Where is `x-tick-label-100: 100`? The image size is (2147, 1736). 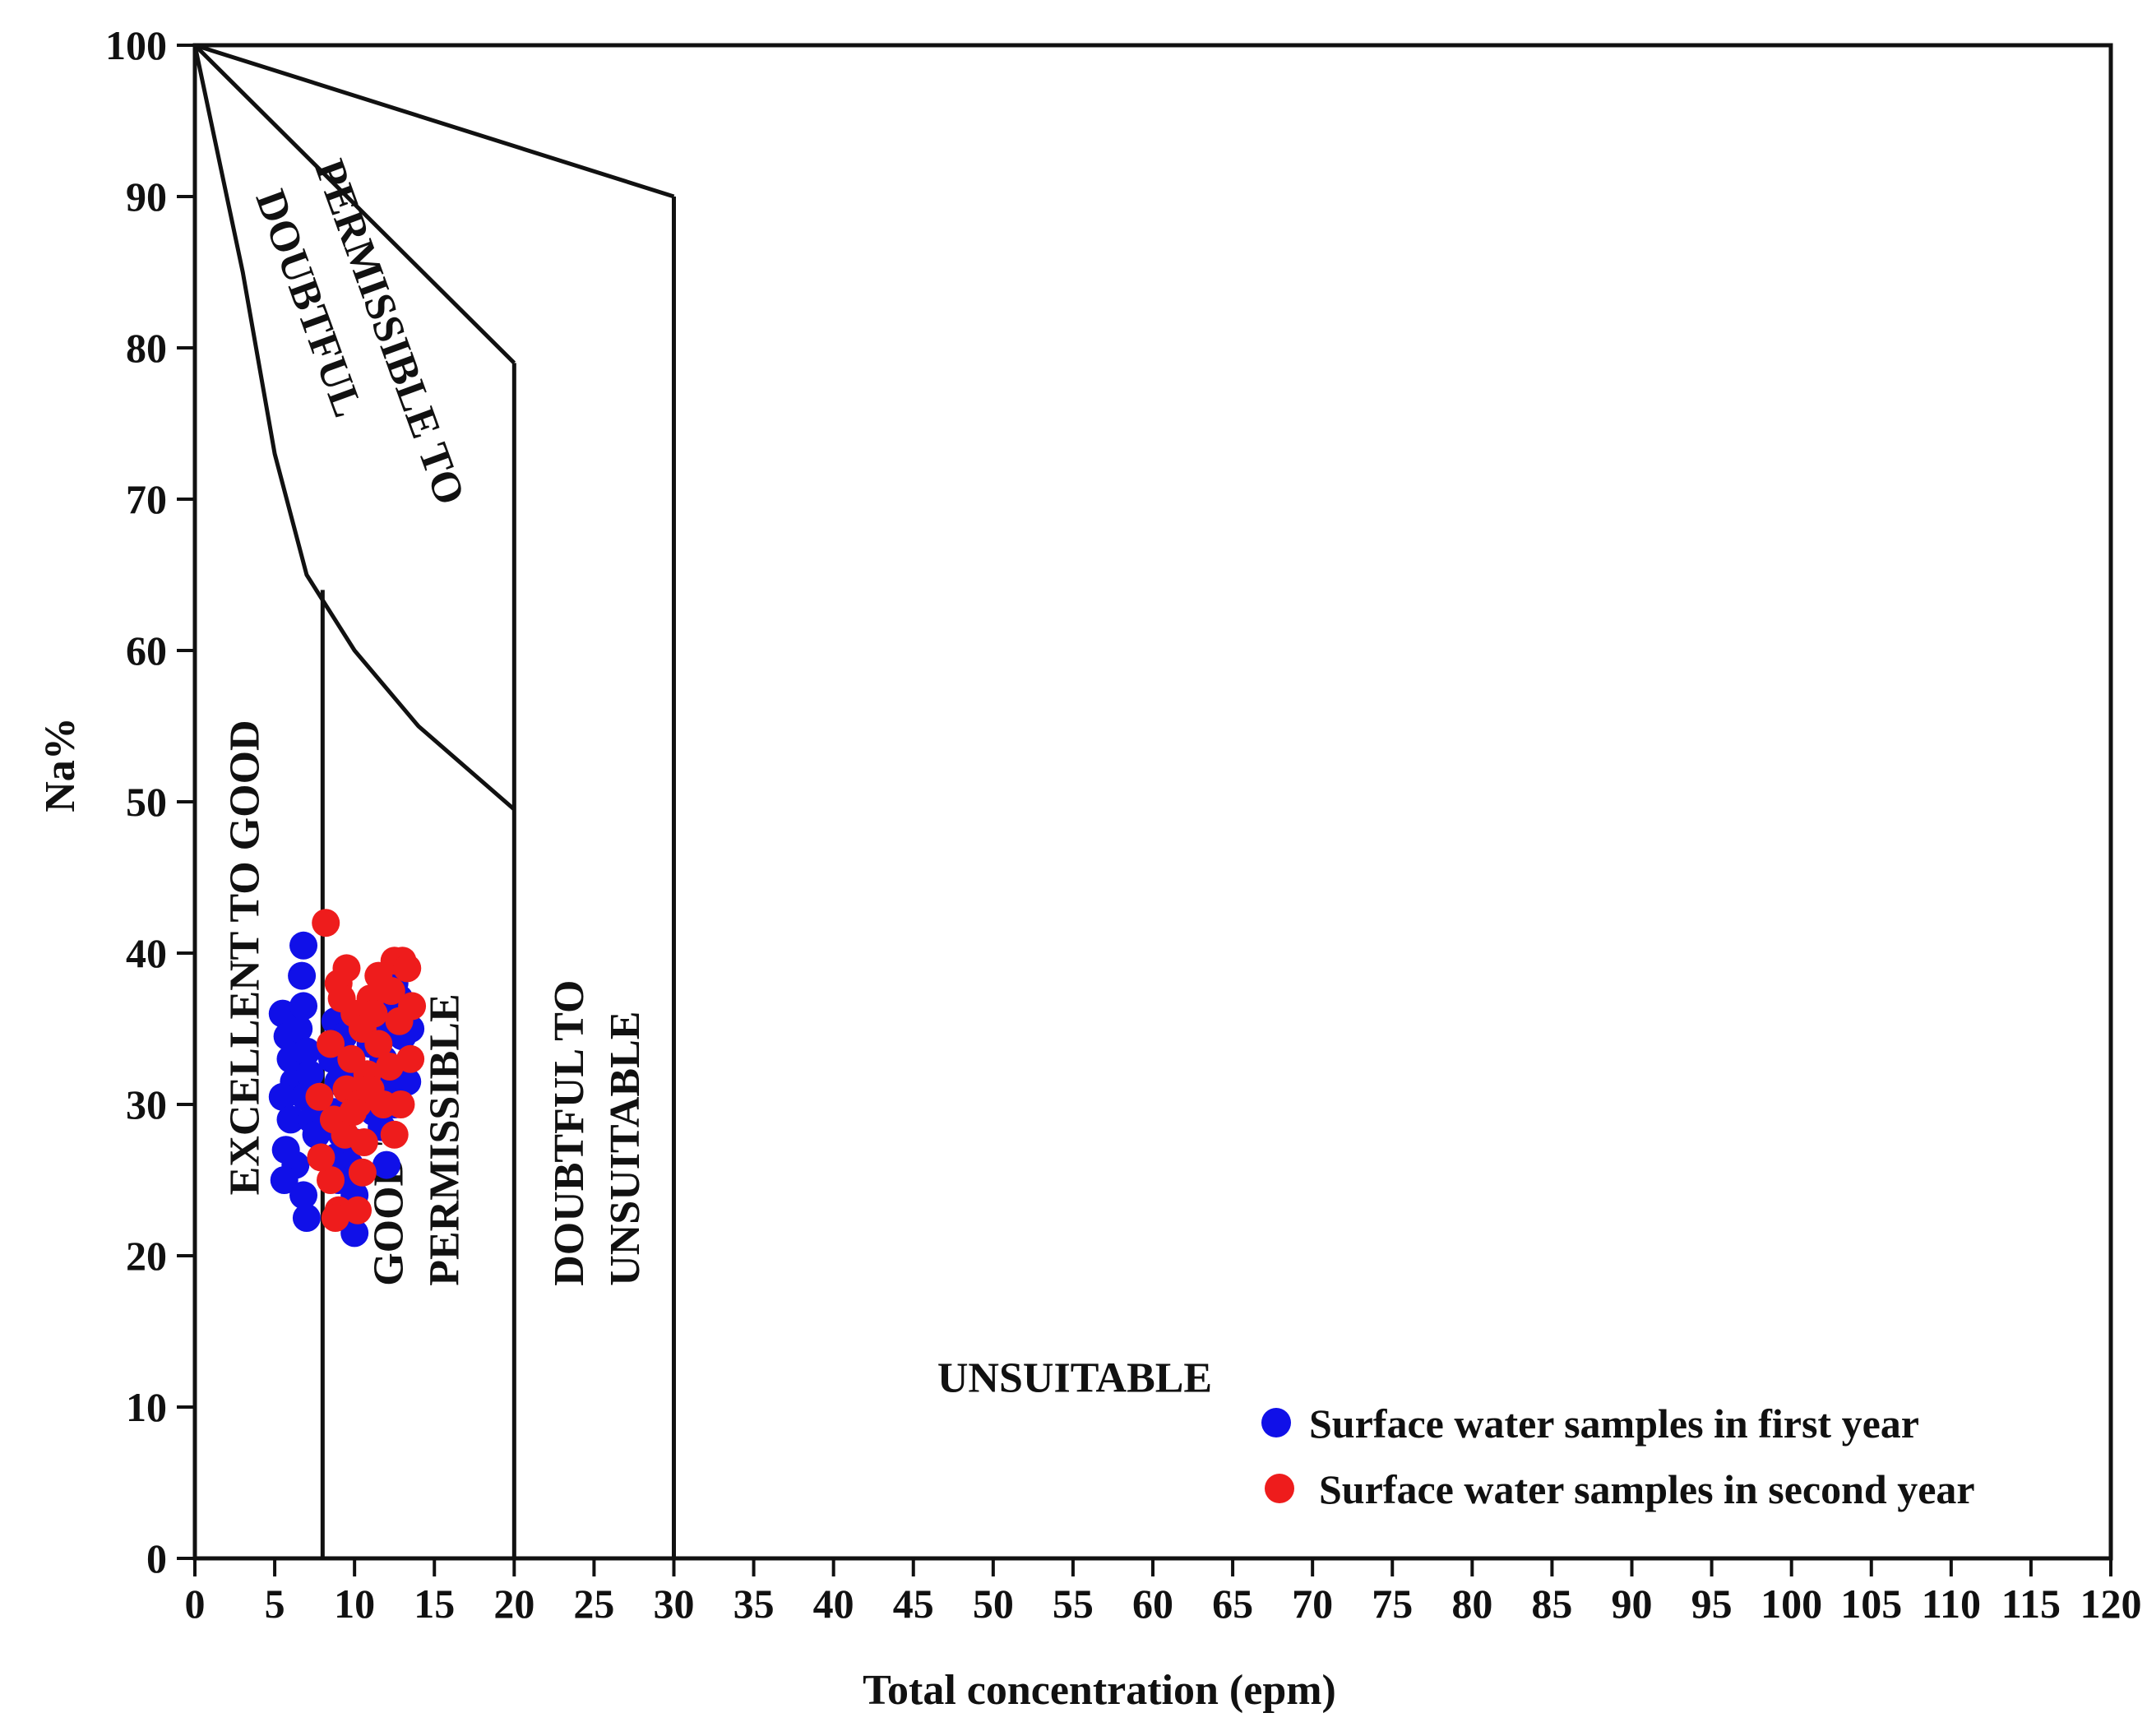
x-tick-label-100: 100 is located at coordinates (1791, 1604).